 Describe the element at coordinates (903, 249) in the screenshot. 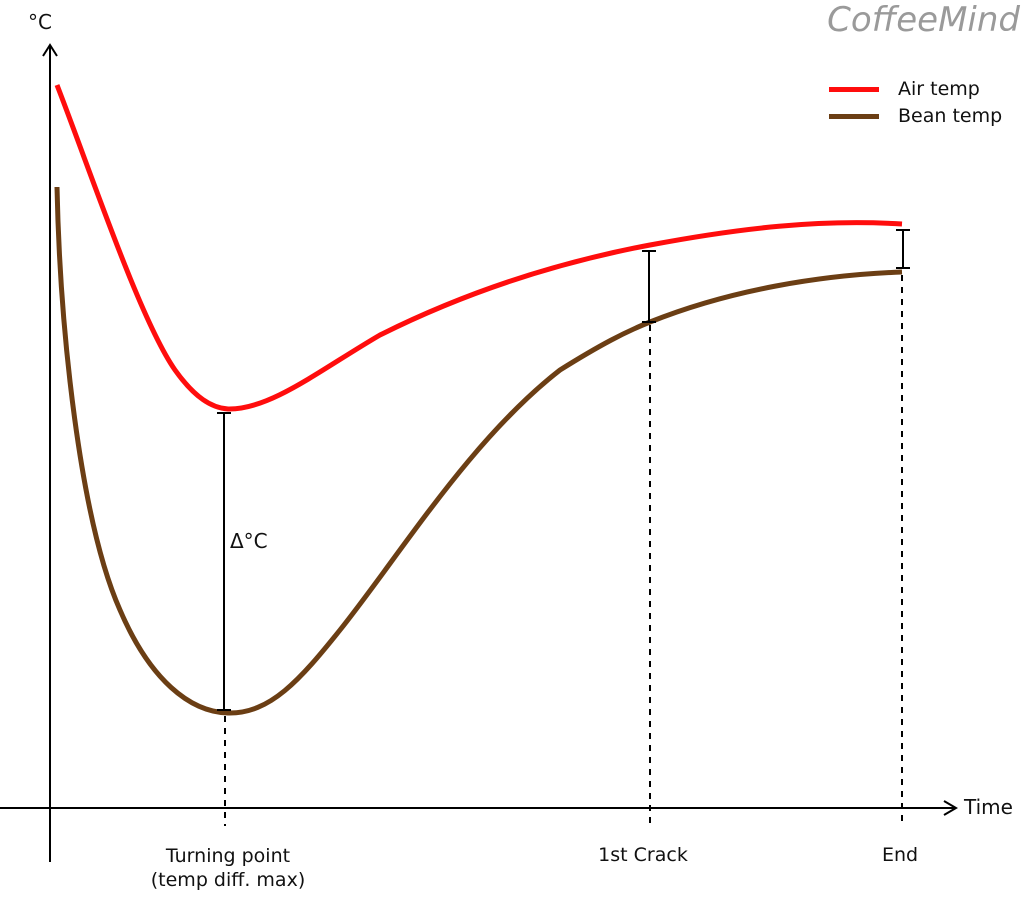

I see `delta-bar-end` at that location.